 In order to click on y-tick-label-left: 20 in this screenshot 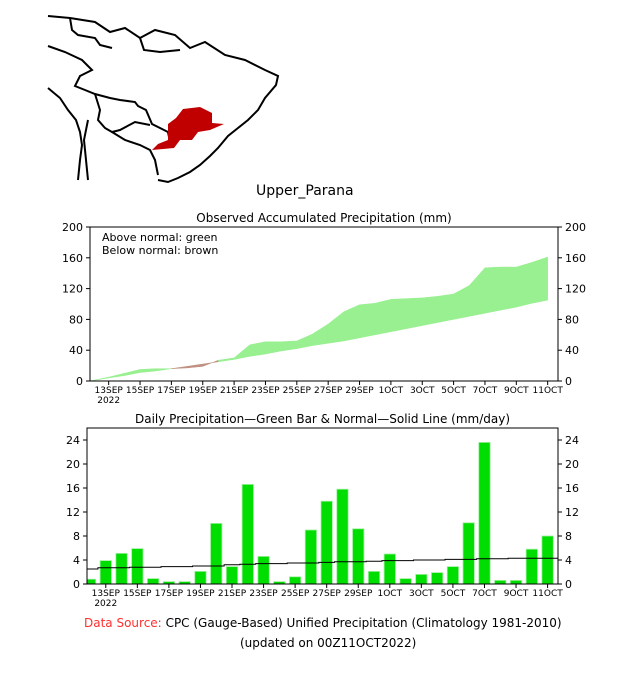, I will do `click(73, 464)`.